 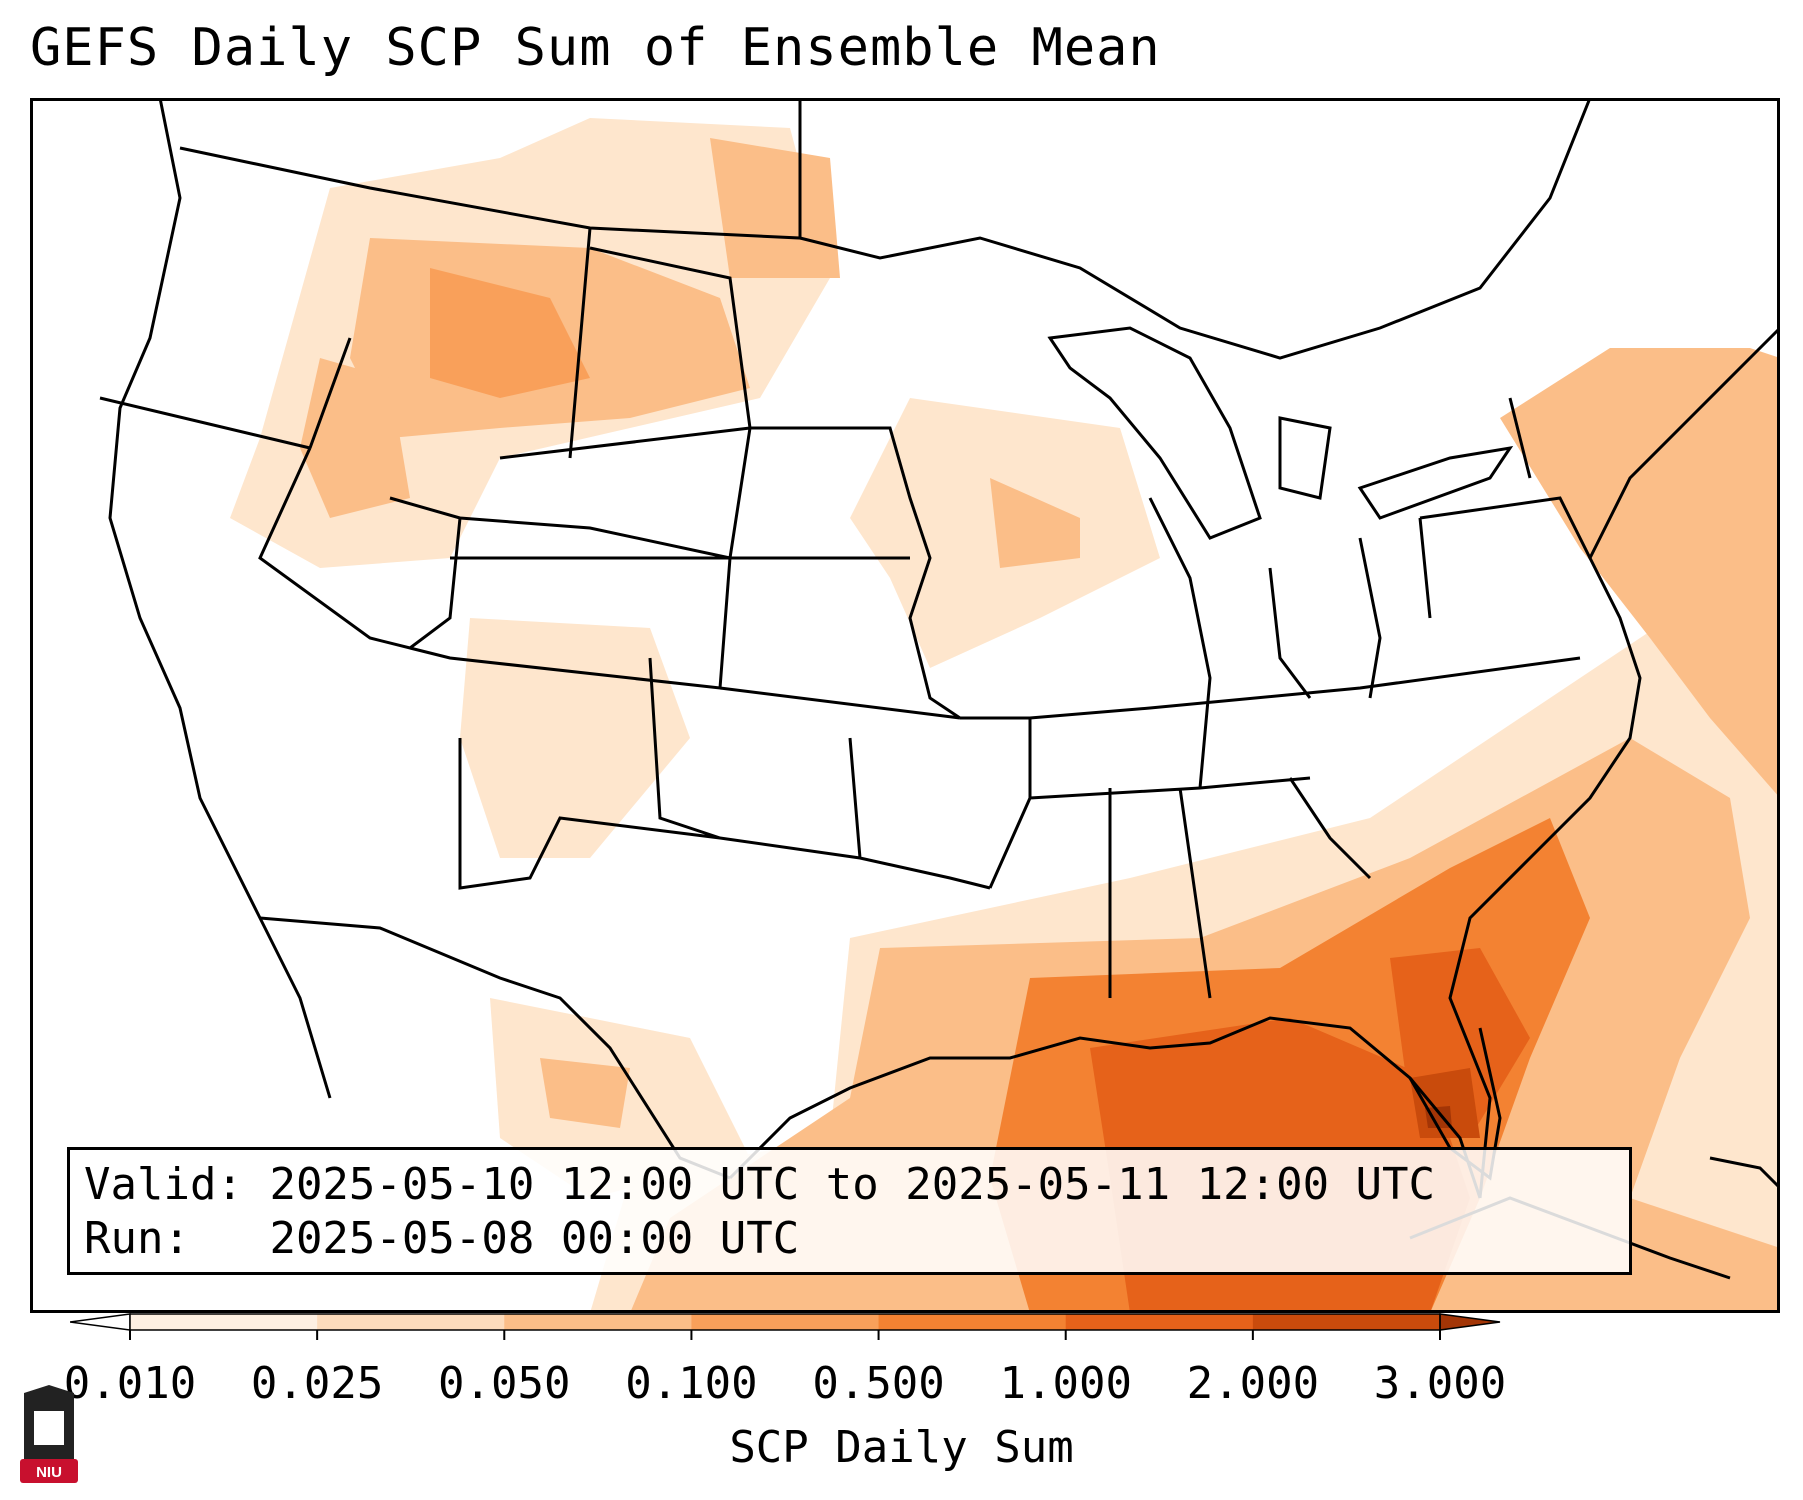 What do you see at coordinates (510, 333) in the screenshot?
I see `scp-area-montana-core` at bounding box center [510, 333].